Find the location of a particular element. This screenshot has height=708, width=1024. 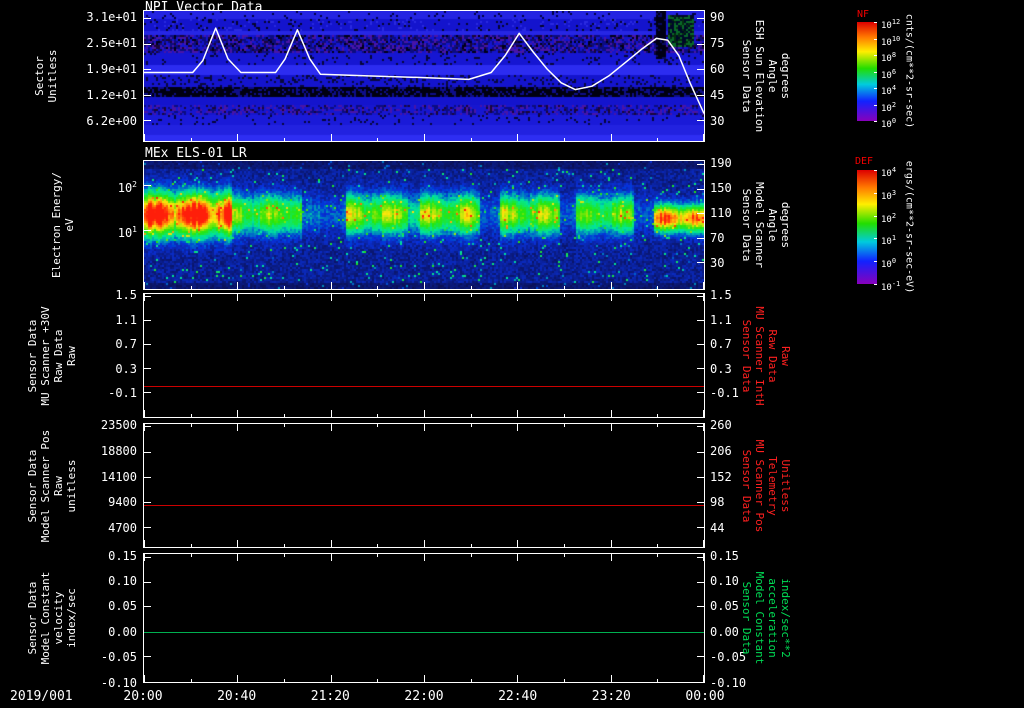

panel-title-els: MEx ELS-01 LR is located at coordinates (196, 153).